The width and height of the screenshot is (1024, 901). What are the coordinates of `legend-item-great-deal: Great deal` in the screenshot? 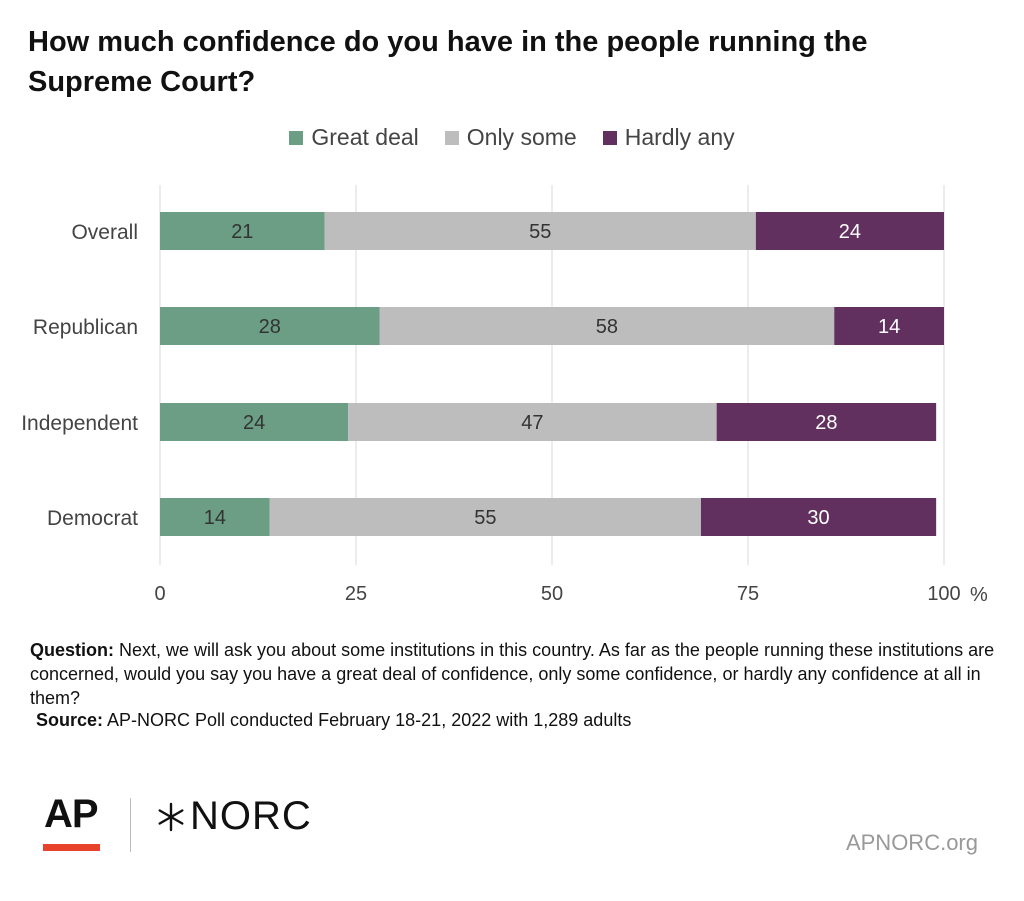 It's located at (354, 137).